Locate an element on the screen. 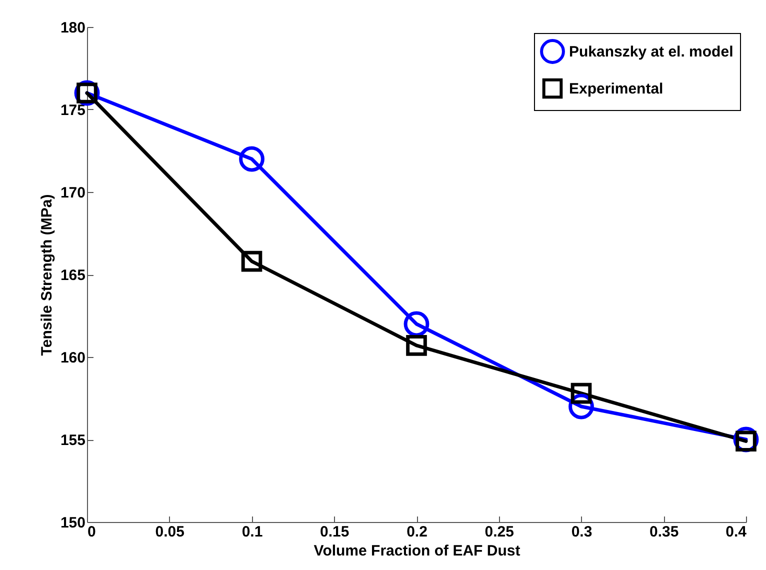  y-tick-label: 160 is located at coordinates (73, 358).